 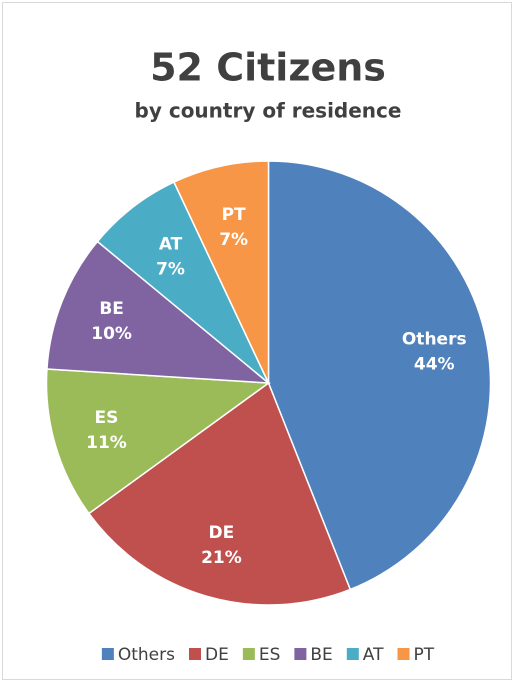 What do you see at coordinates (270, 655) in the screenshot?
I see `legend-label: ES` at bounding box center [270, 655].